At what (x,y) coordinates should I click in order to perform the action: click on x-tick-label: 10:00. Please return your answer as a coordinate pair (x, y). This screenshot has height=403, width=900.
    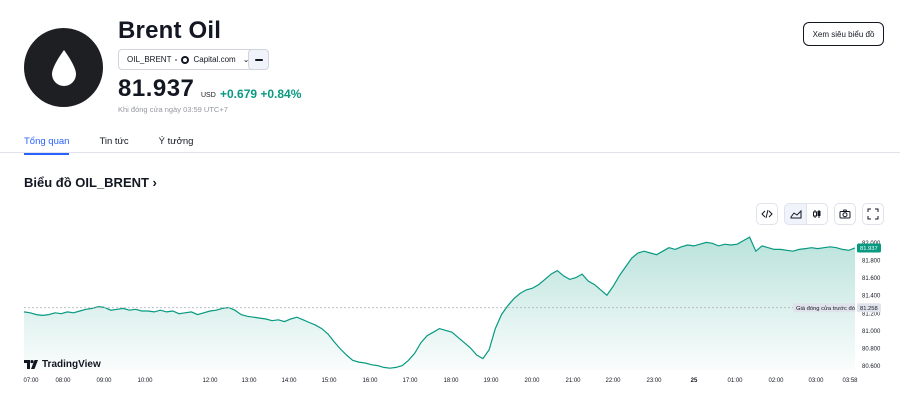
    Looking at the image, I should click on (145, 381).